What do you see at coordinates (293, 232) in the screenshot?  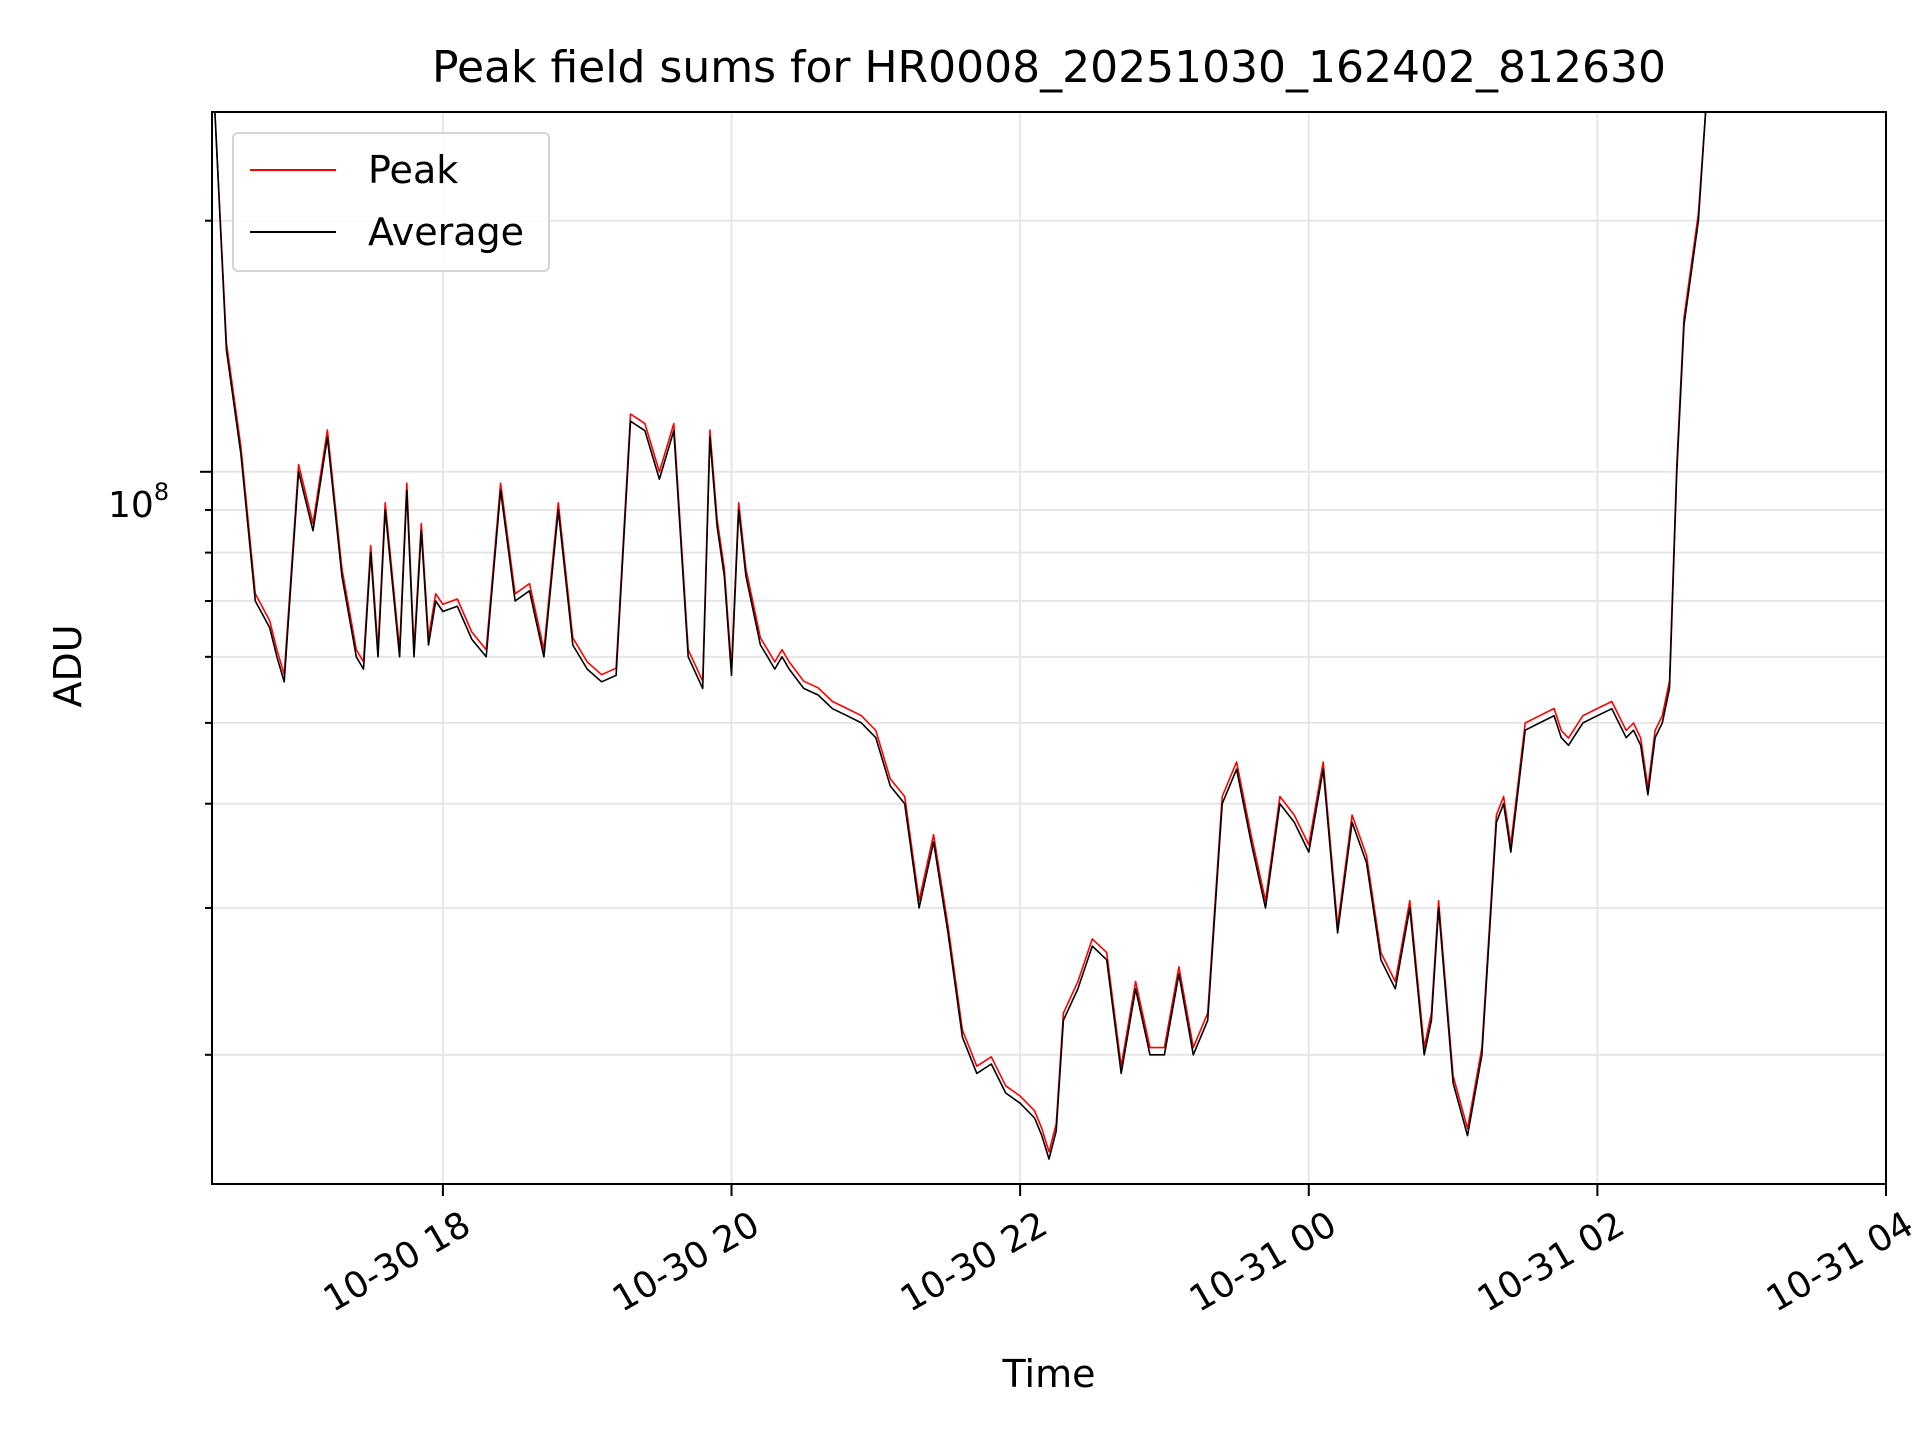 I see `legend-swatch-average` at bounding box center [293, 232].